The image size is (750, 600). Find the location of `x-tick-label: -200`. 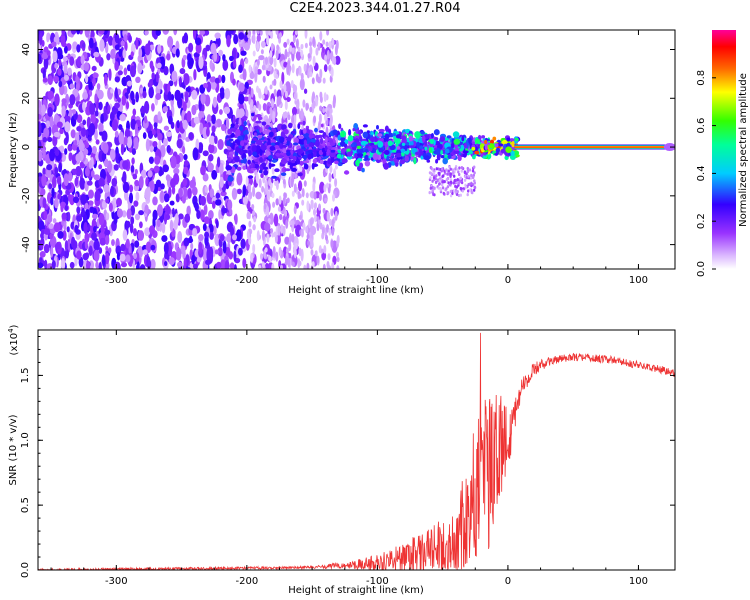

x-tick-label: -200 is located at coordinates (247, 581).